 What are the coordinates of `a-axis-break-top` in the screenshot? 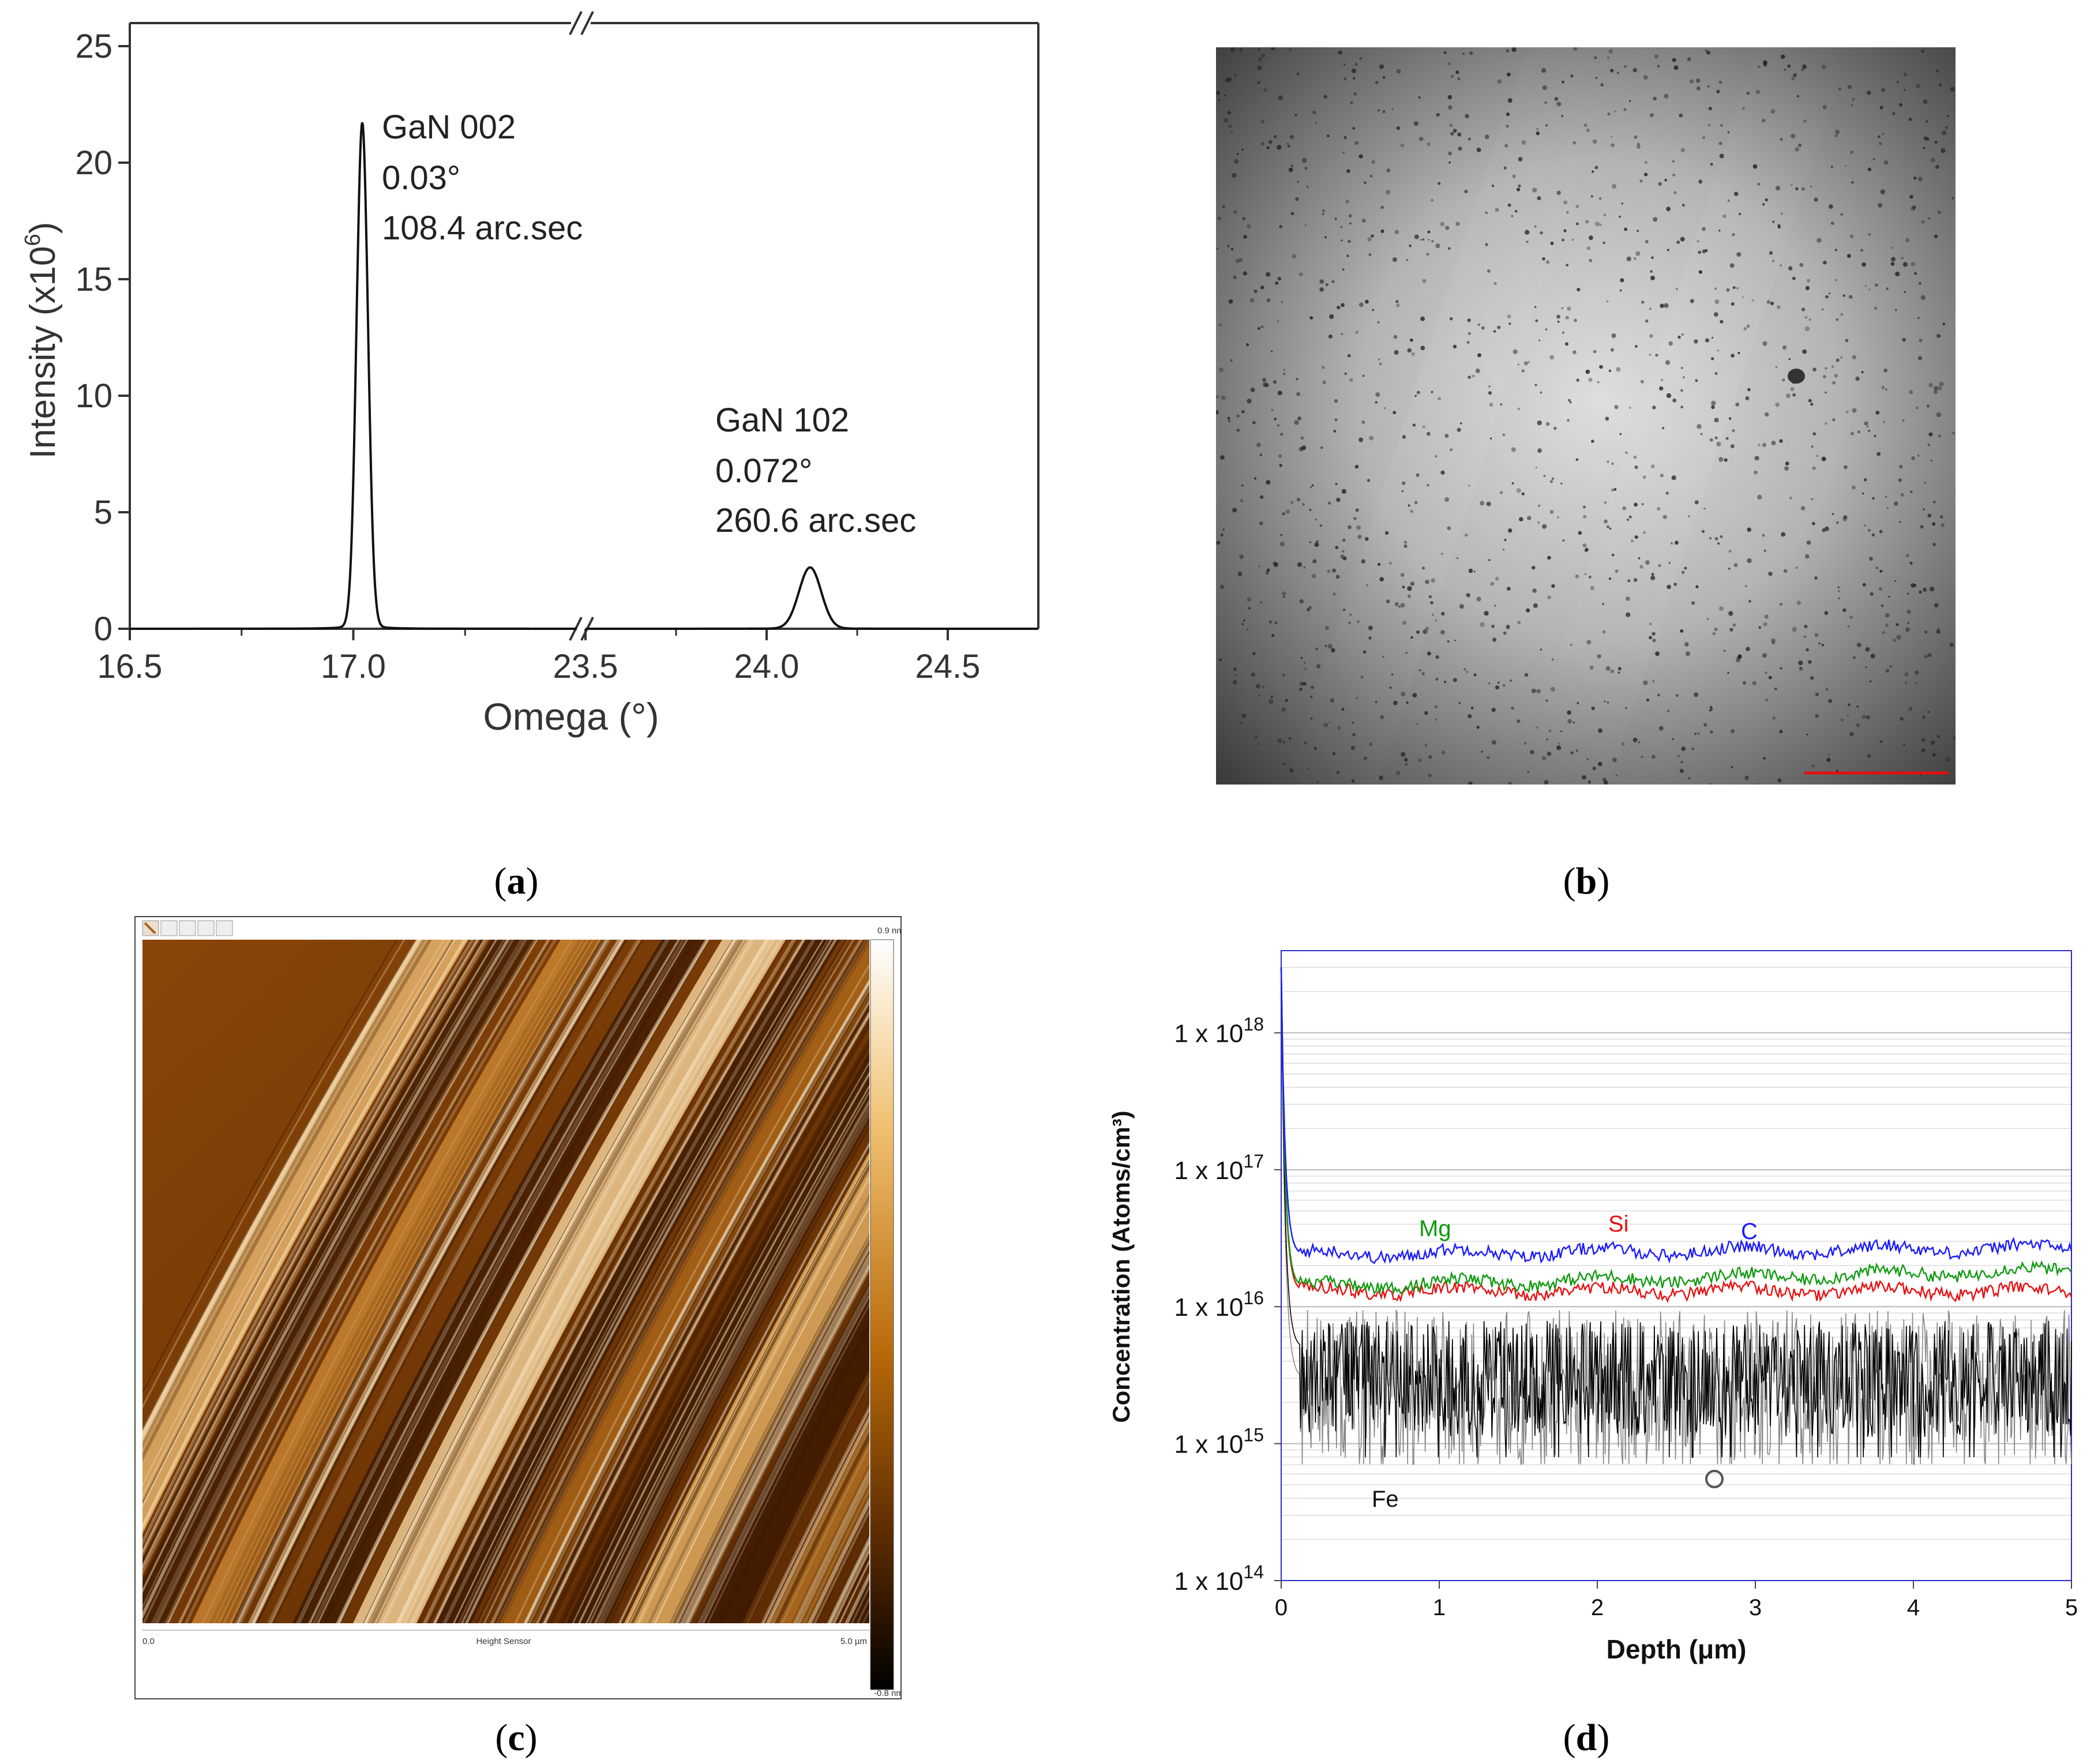 It's located at (582, 23).